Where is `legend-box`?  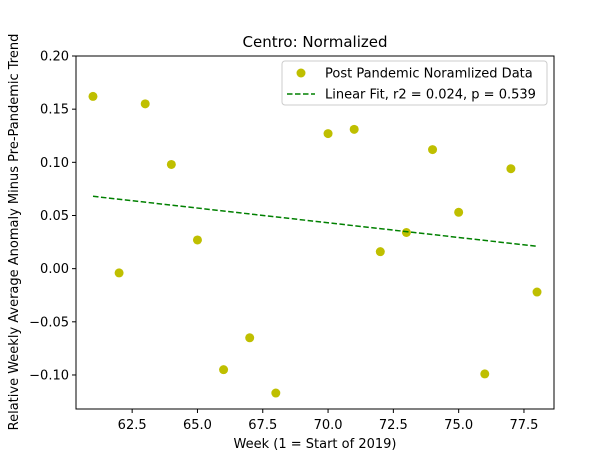
legend-box is located at coordinates (414, 83).